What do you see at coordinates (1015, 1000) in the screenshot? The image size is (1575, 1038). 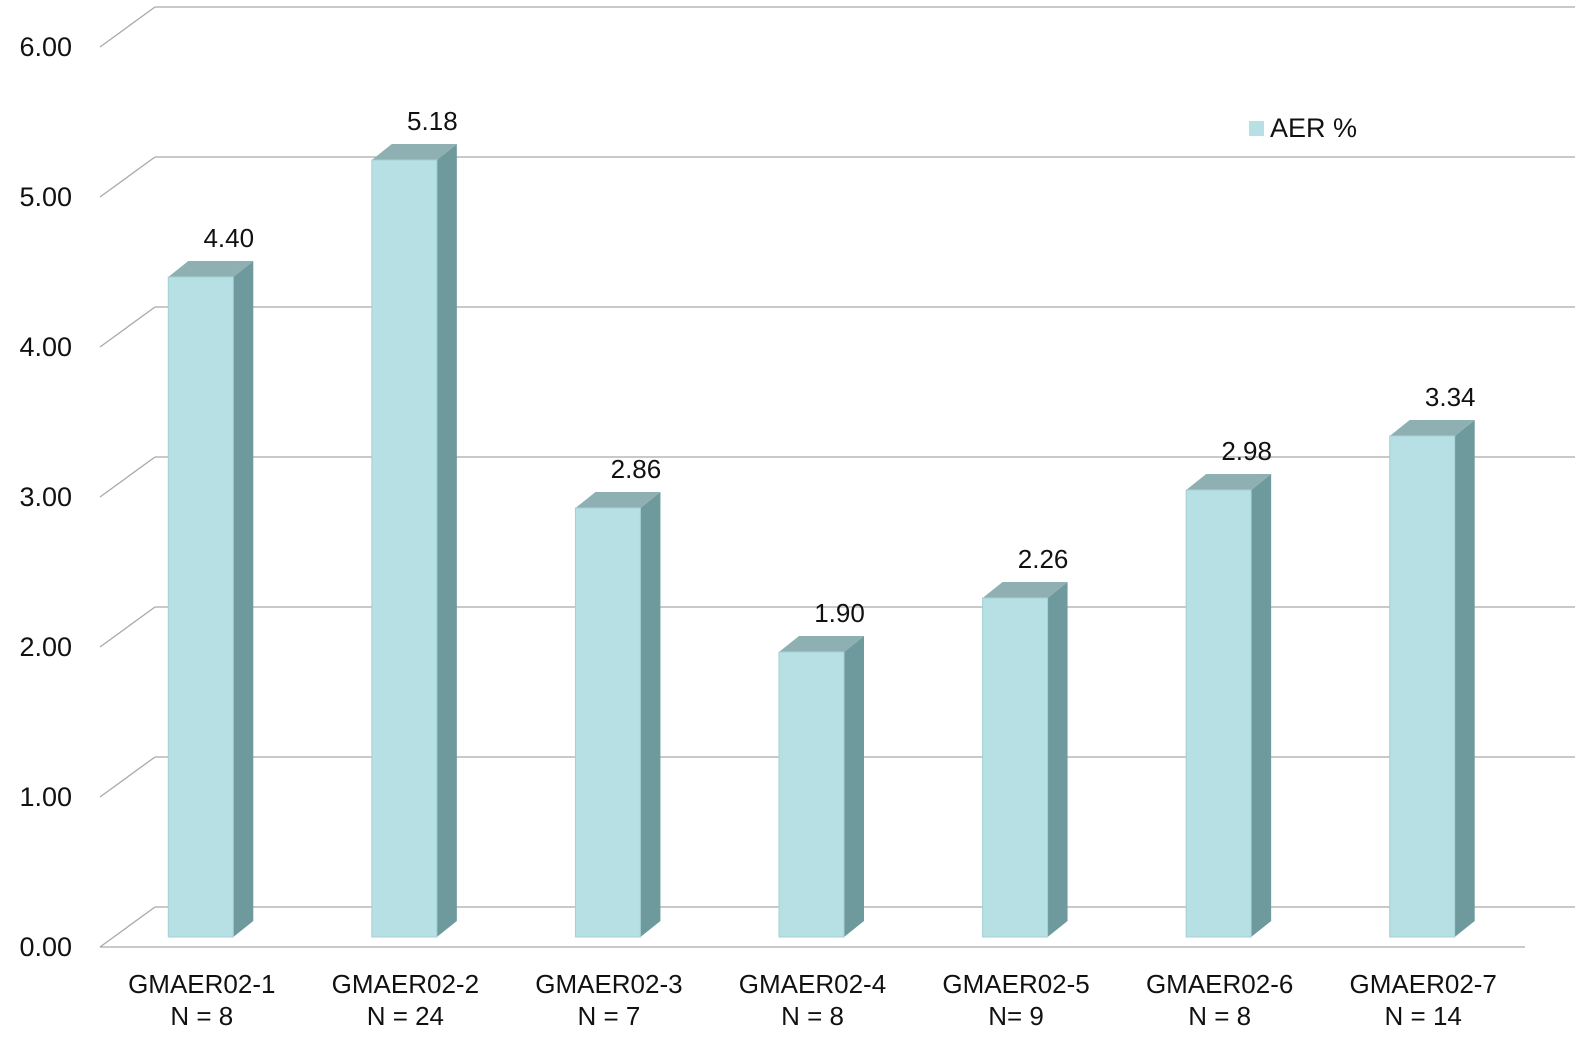 I see `x-tick-label: GMAER02-5 N= 9` at bounding box center [1015, 1000].